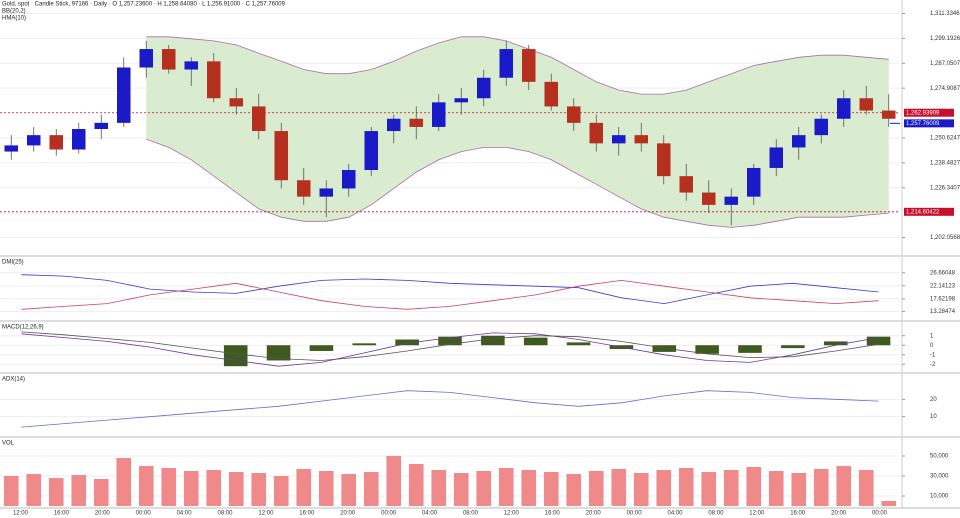 The image size is (960, 518). Describe the element at coordinates (943, 286) in the screenshot. I see `y-tick-label: 22.14123` at that location.